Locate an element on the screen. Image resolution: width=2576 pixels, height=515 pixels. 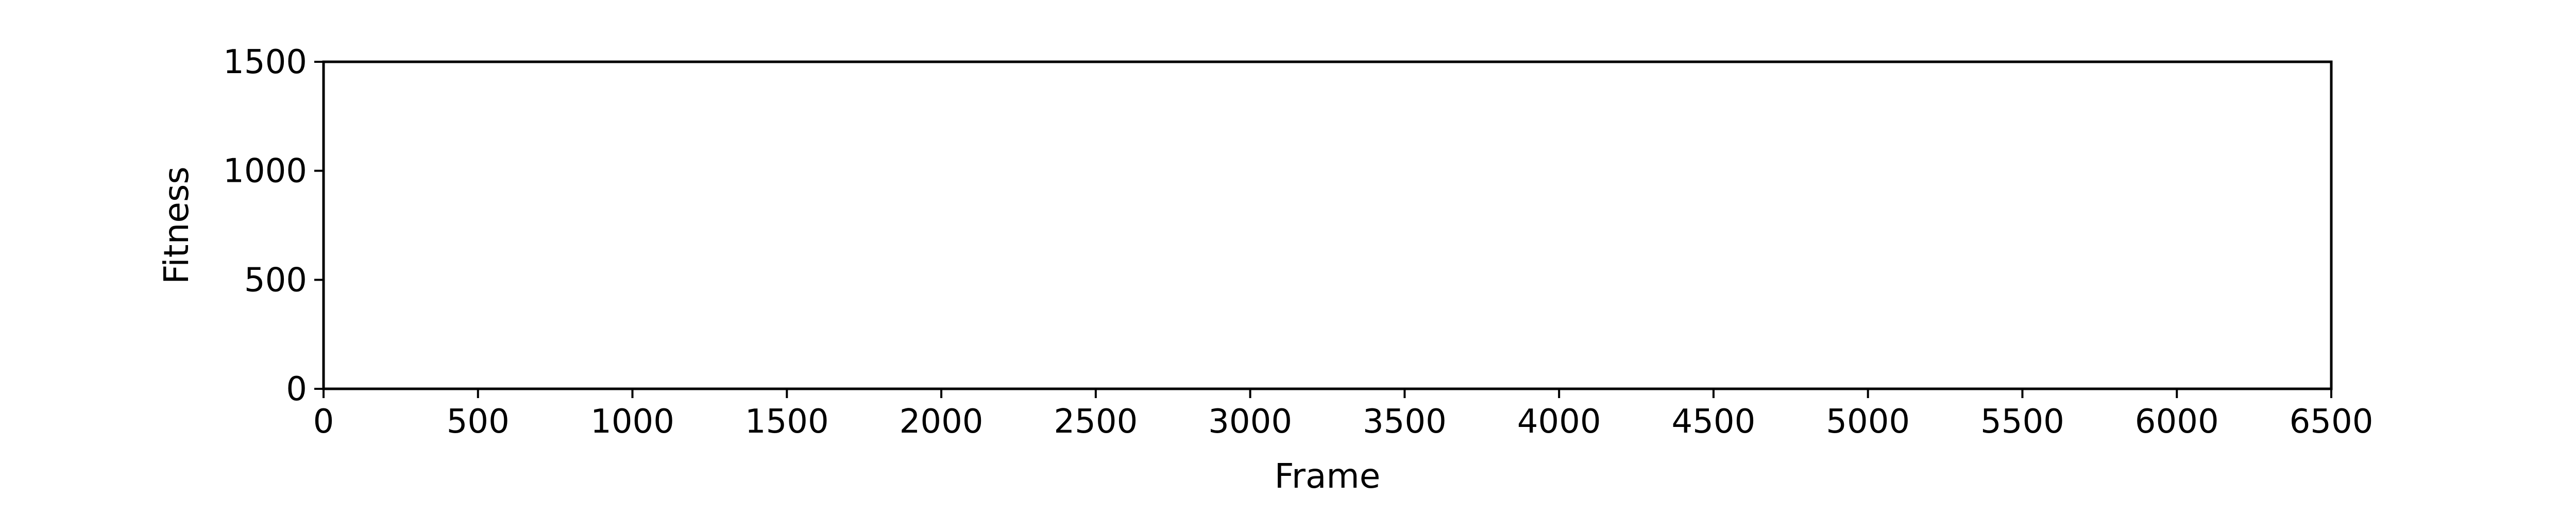
y-tick-label: 0 is located at coordinates (296, 389).